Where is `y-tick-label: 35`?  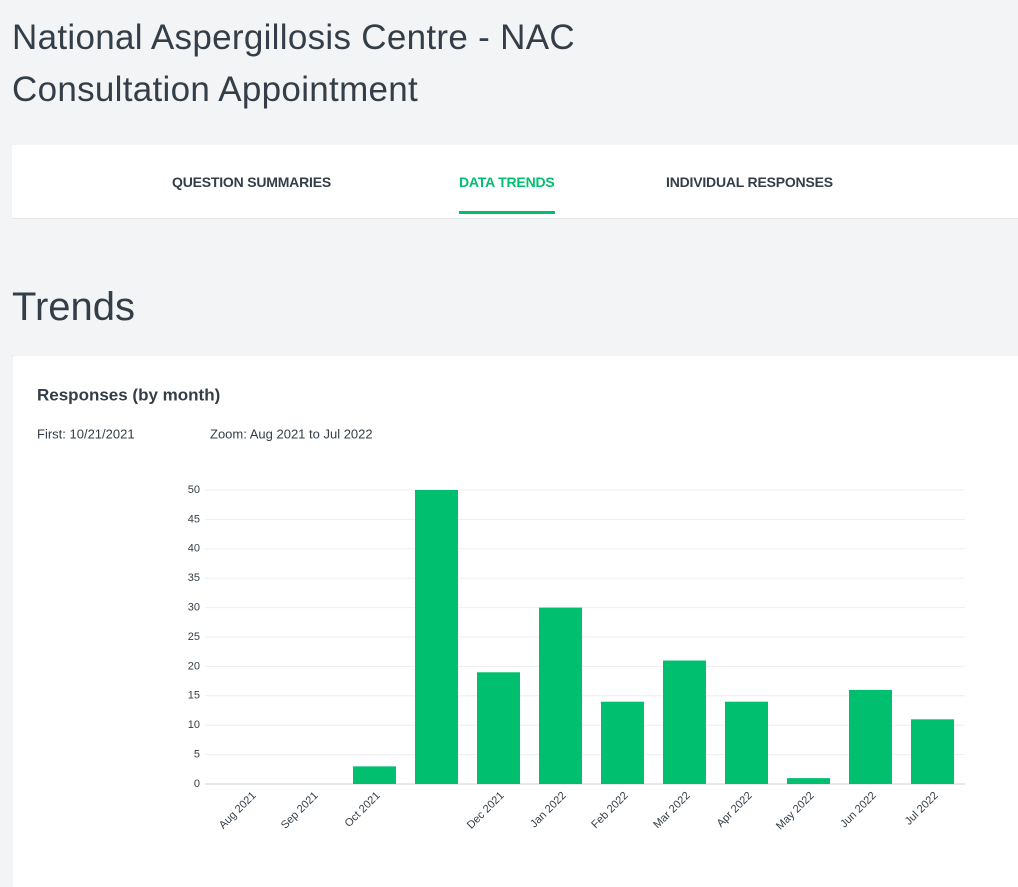 y-tick-label: 35 is located at coordinates (194, 578).